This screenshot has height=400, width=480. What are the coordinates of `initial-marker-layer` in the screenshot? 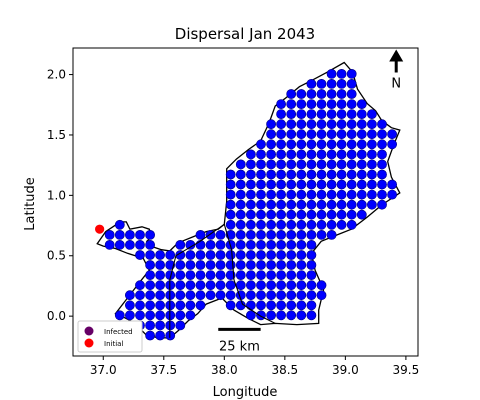 It's located at (100, 229).